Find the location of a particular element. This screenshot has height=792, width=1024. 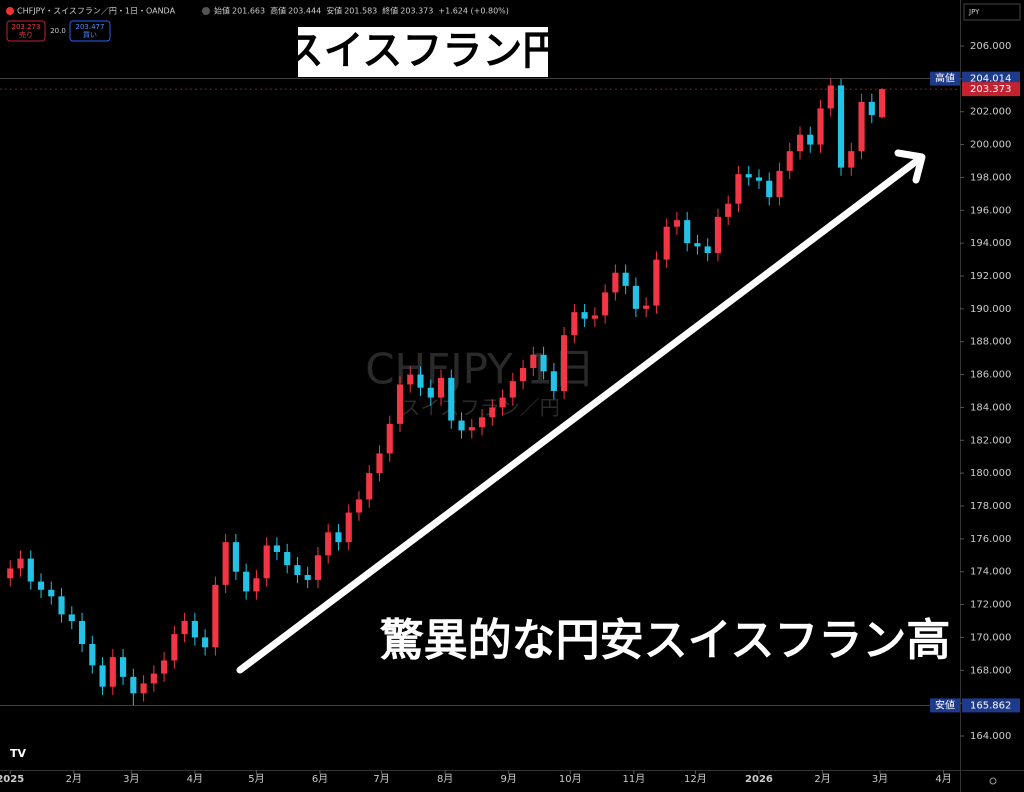

y-tick-label: 192.000 is located at coordinates (990, 276).